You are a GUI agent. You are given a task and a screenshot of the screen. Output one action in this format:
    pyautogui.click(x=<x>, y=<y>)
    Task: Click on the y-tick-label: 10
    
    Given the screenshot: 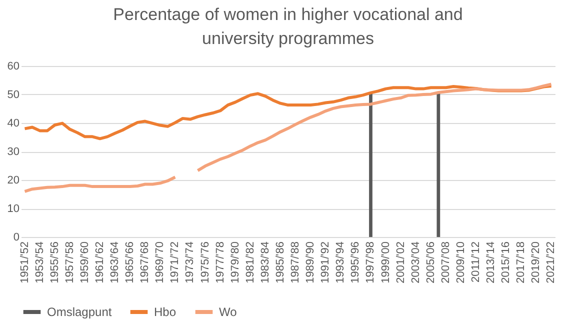 What is the action you would take?
    pyautogui.click(x=13, y=209)
    